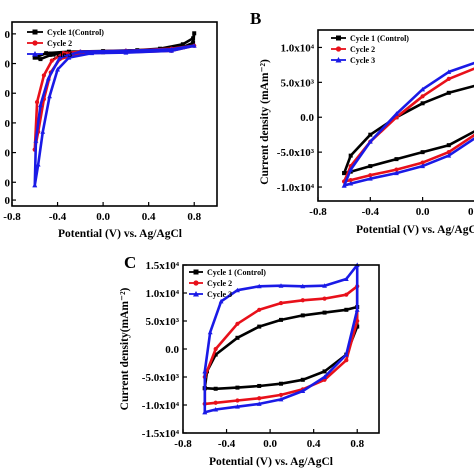 The image size is (474, 474). I want to click on panel-b-frame, so click(395, 115).